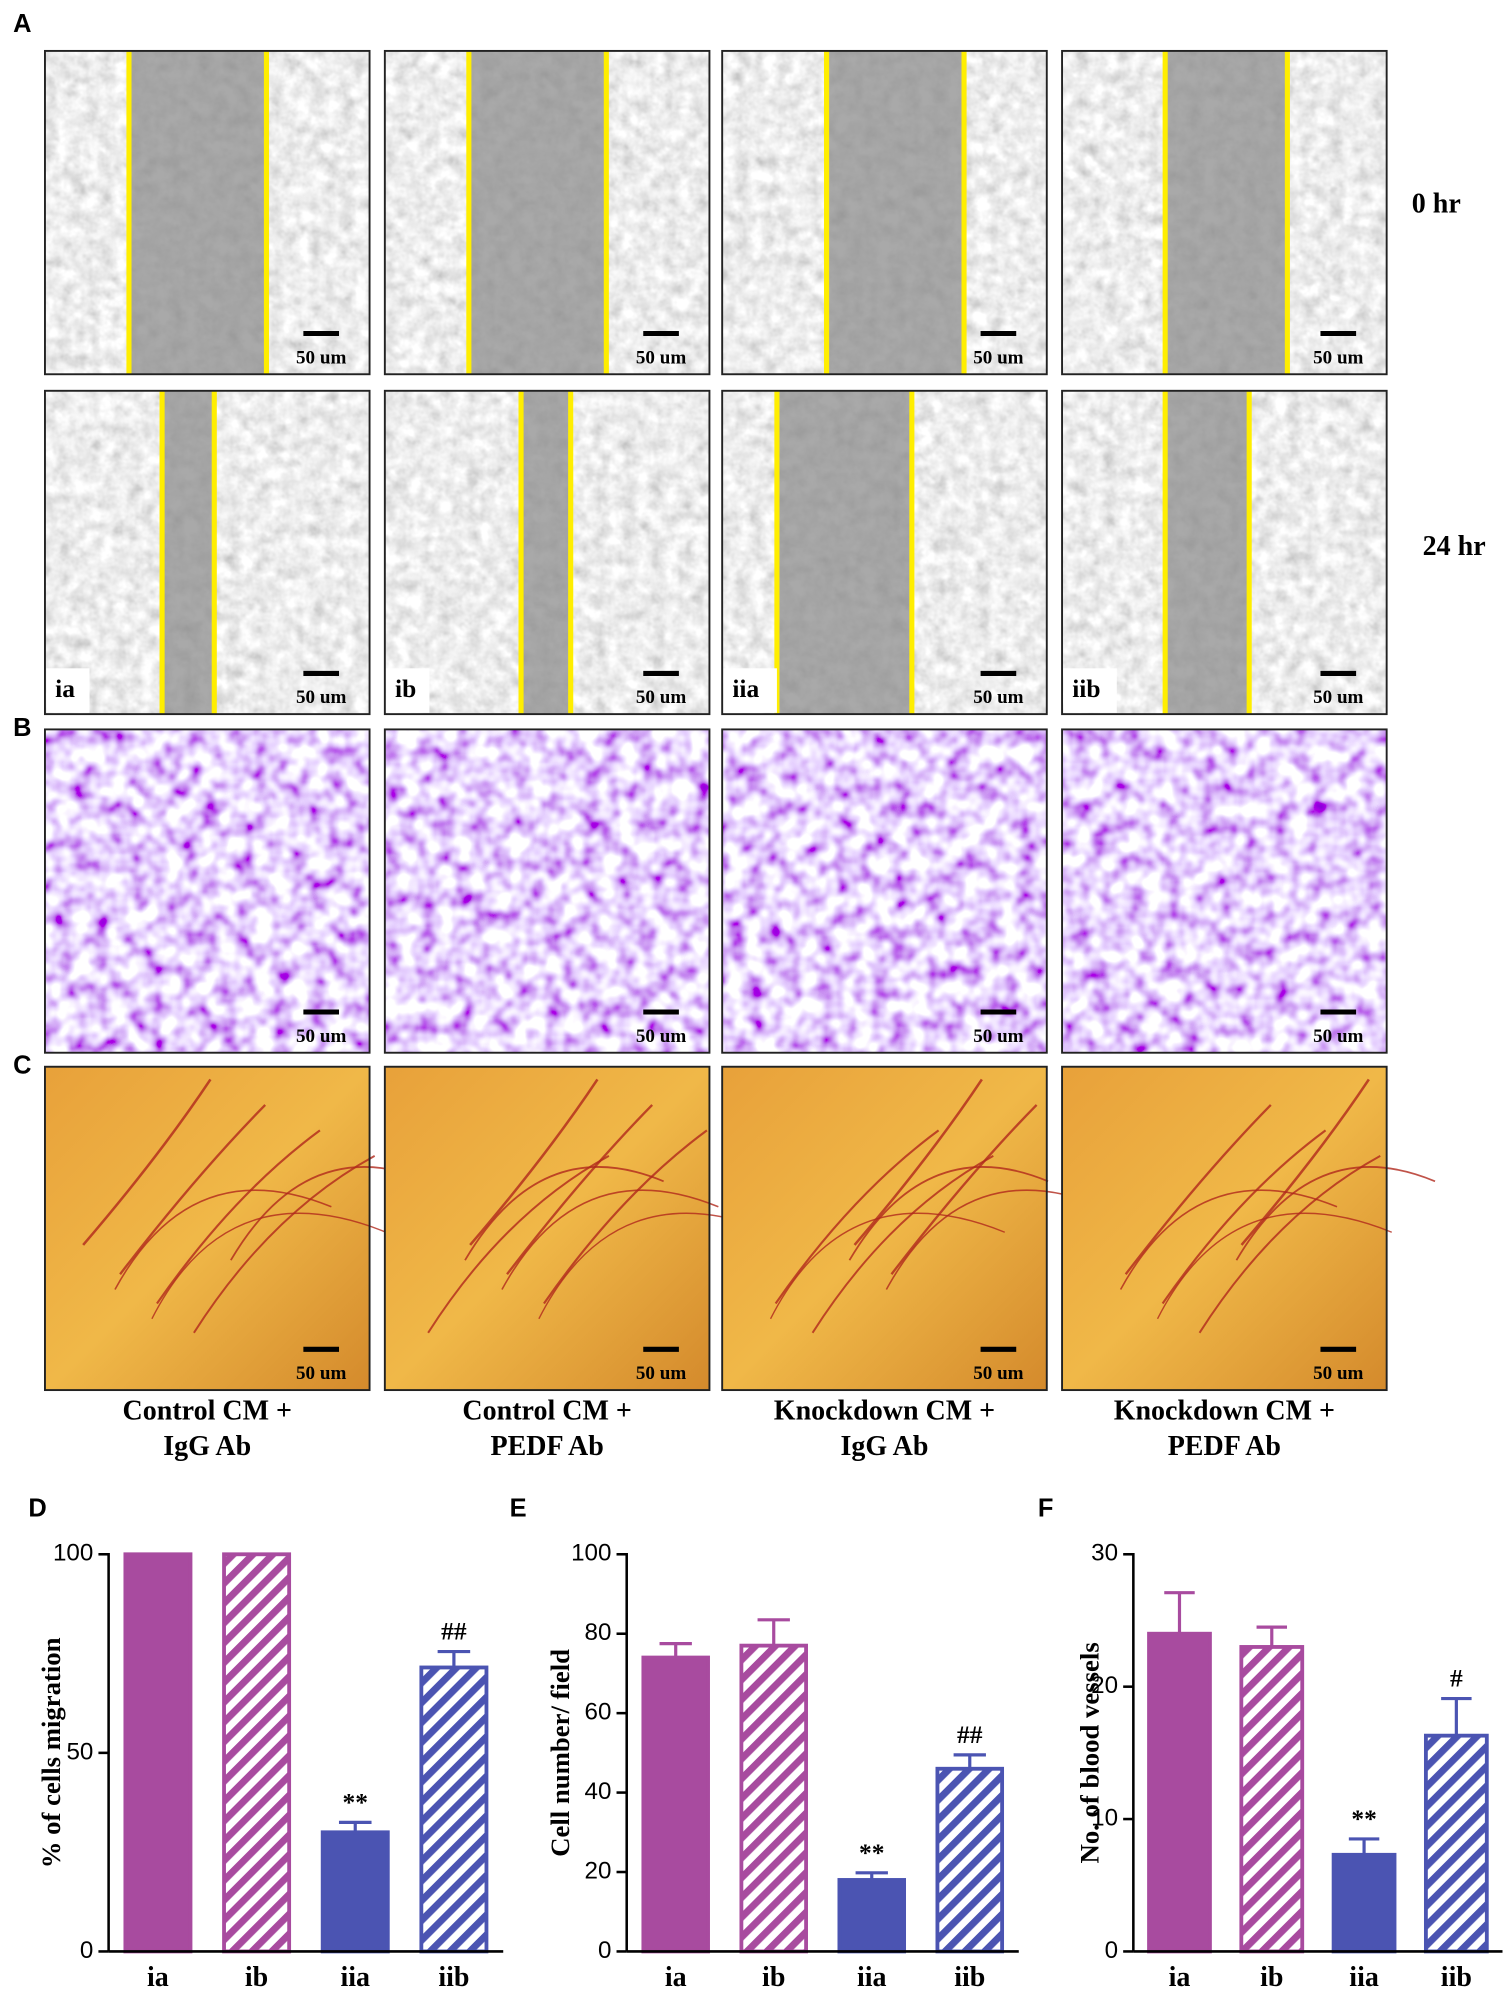  I want to click on micrograph: 50 um iia, so click(884, 552).